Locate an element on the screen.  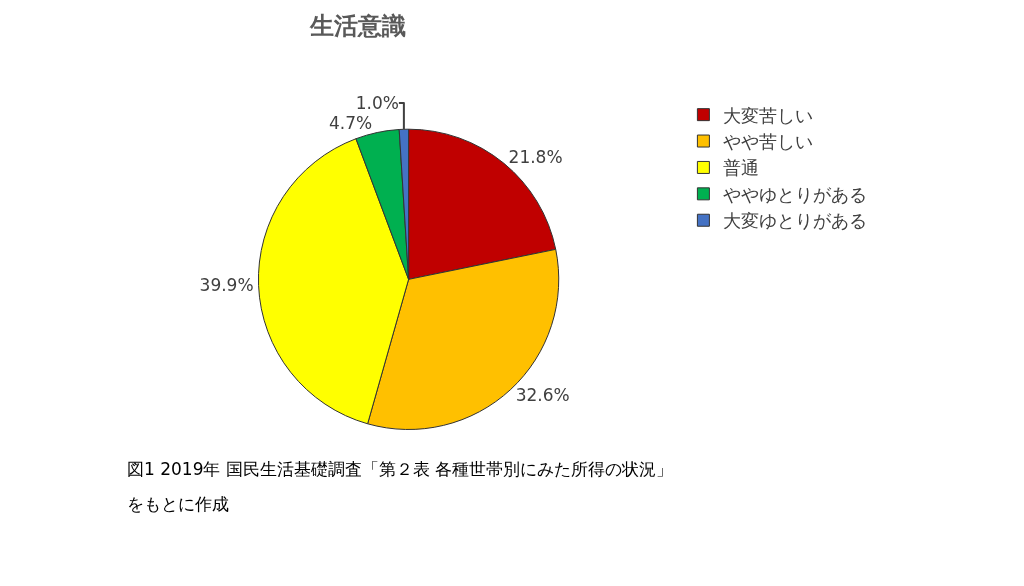
legend-label: やや苦しい is located at coordinates (768, 142).